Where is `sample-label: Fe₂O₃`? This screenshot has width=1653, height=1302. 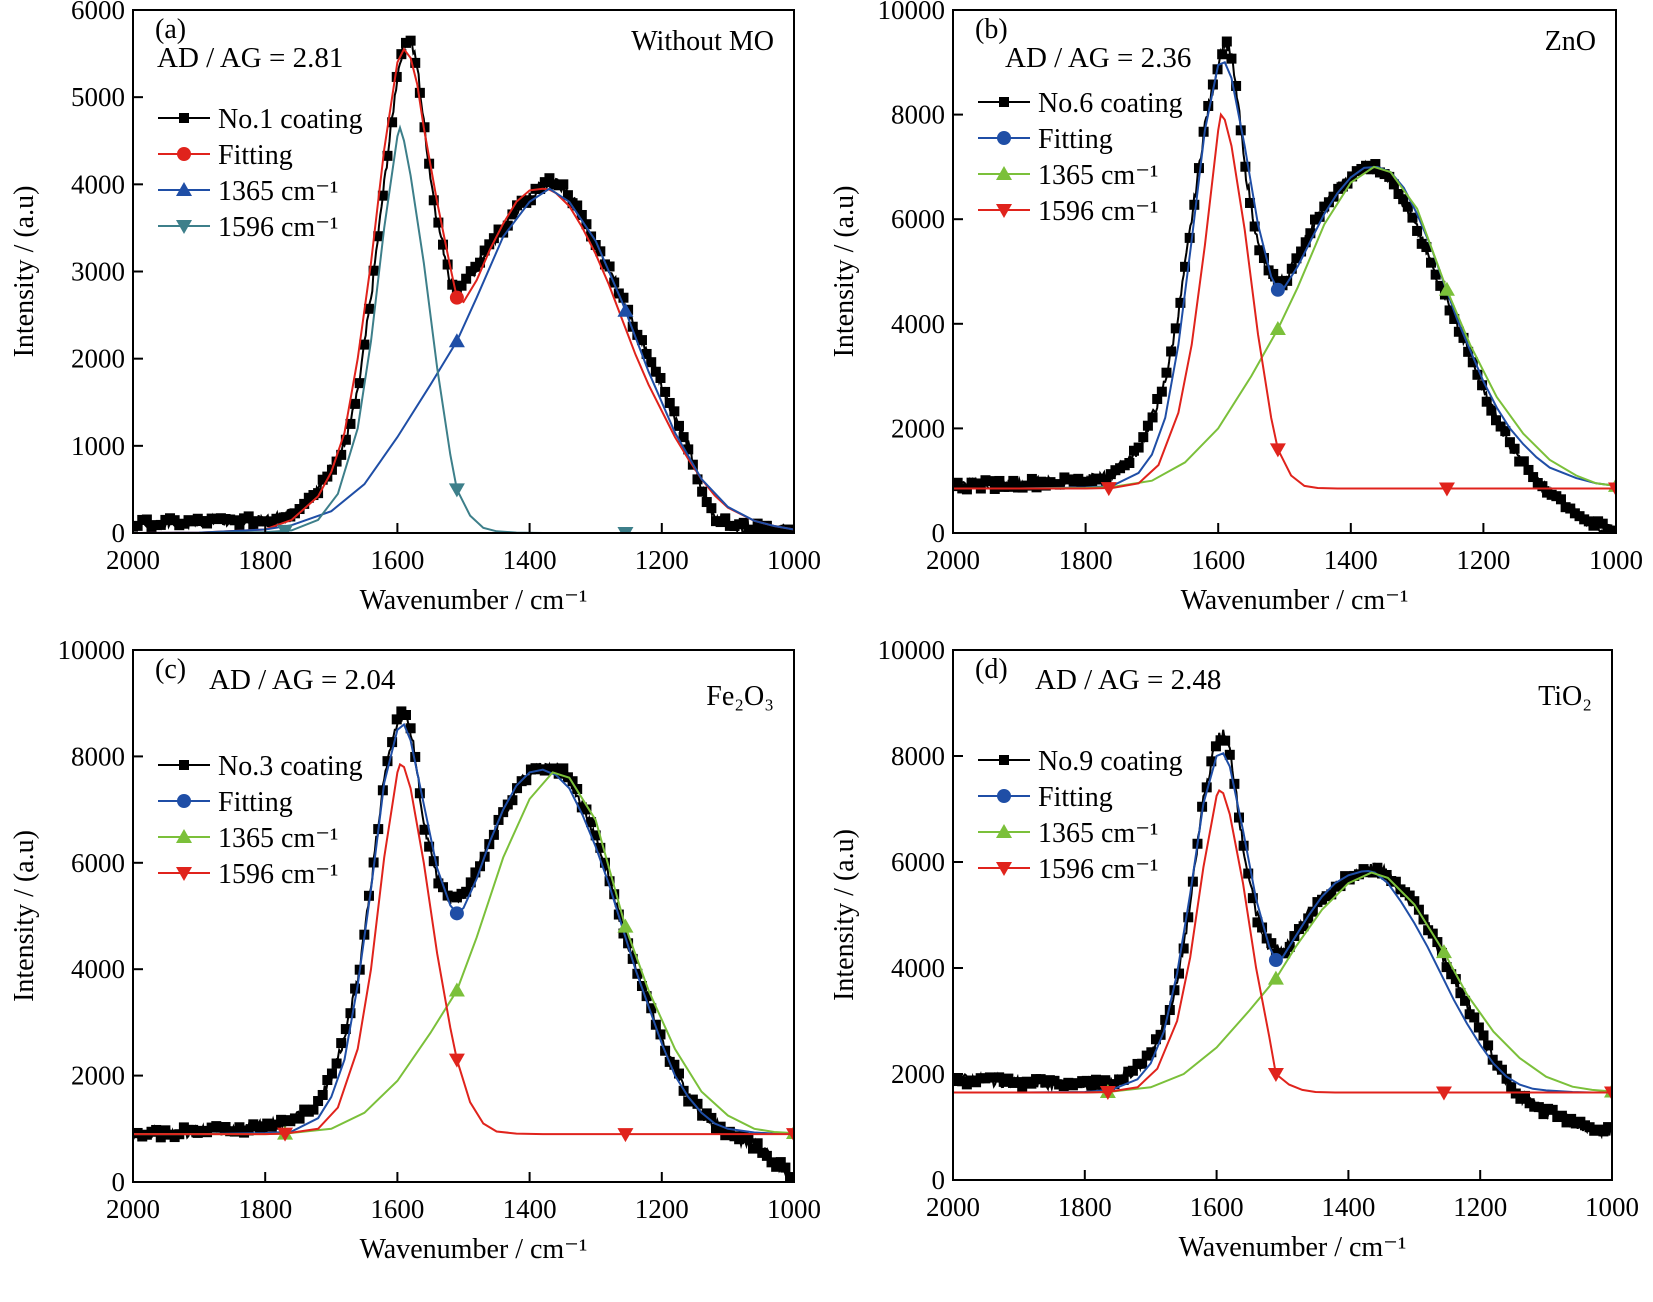 sample-label: Fe₂O₃ is located at coordinates (740, 696).